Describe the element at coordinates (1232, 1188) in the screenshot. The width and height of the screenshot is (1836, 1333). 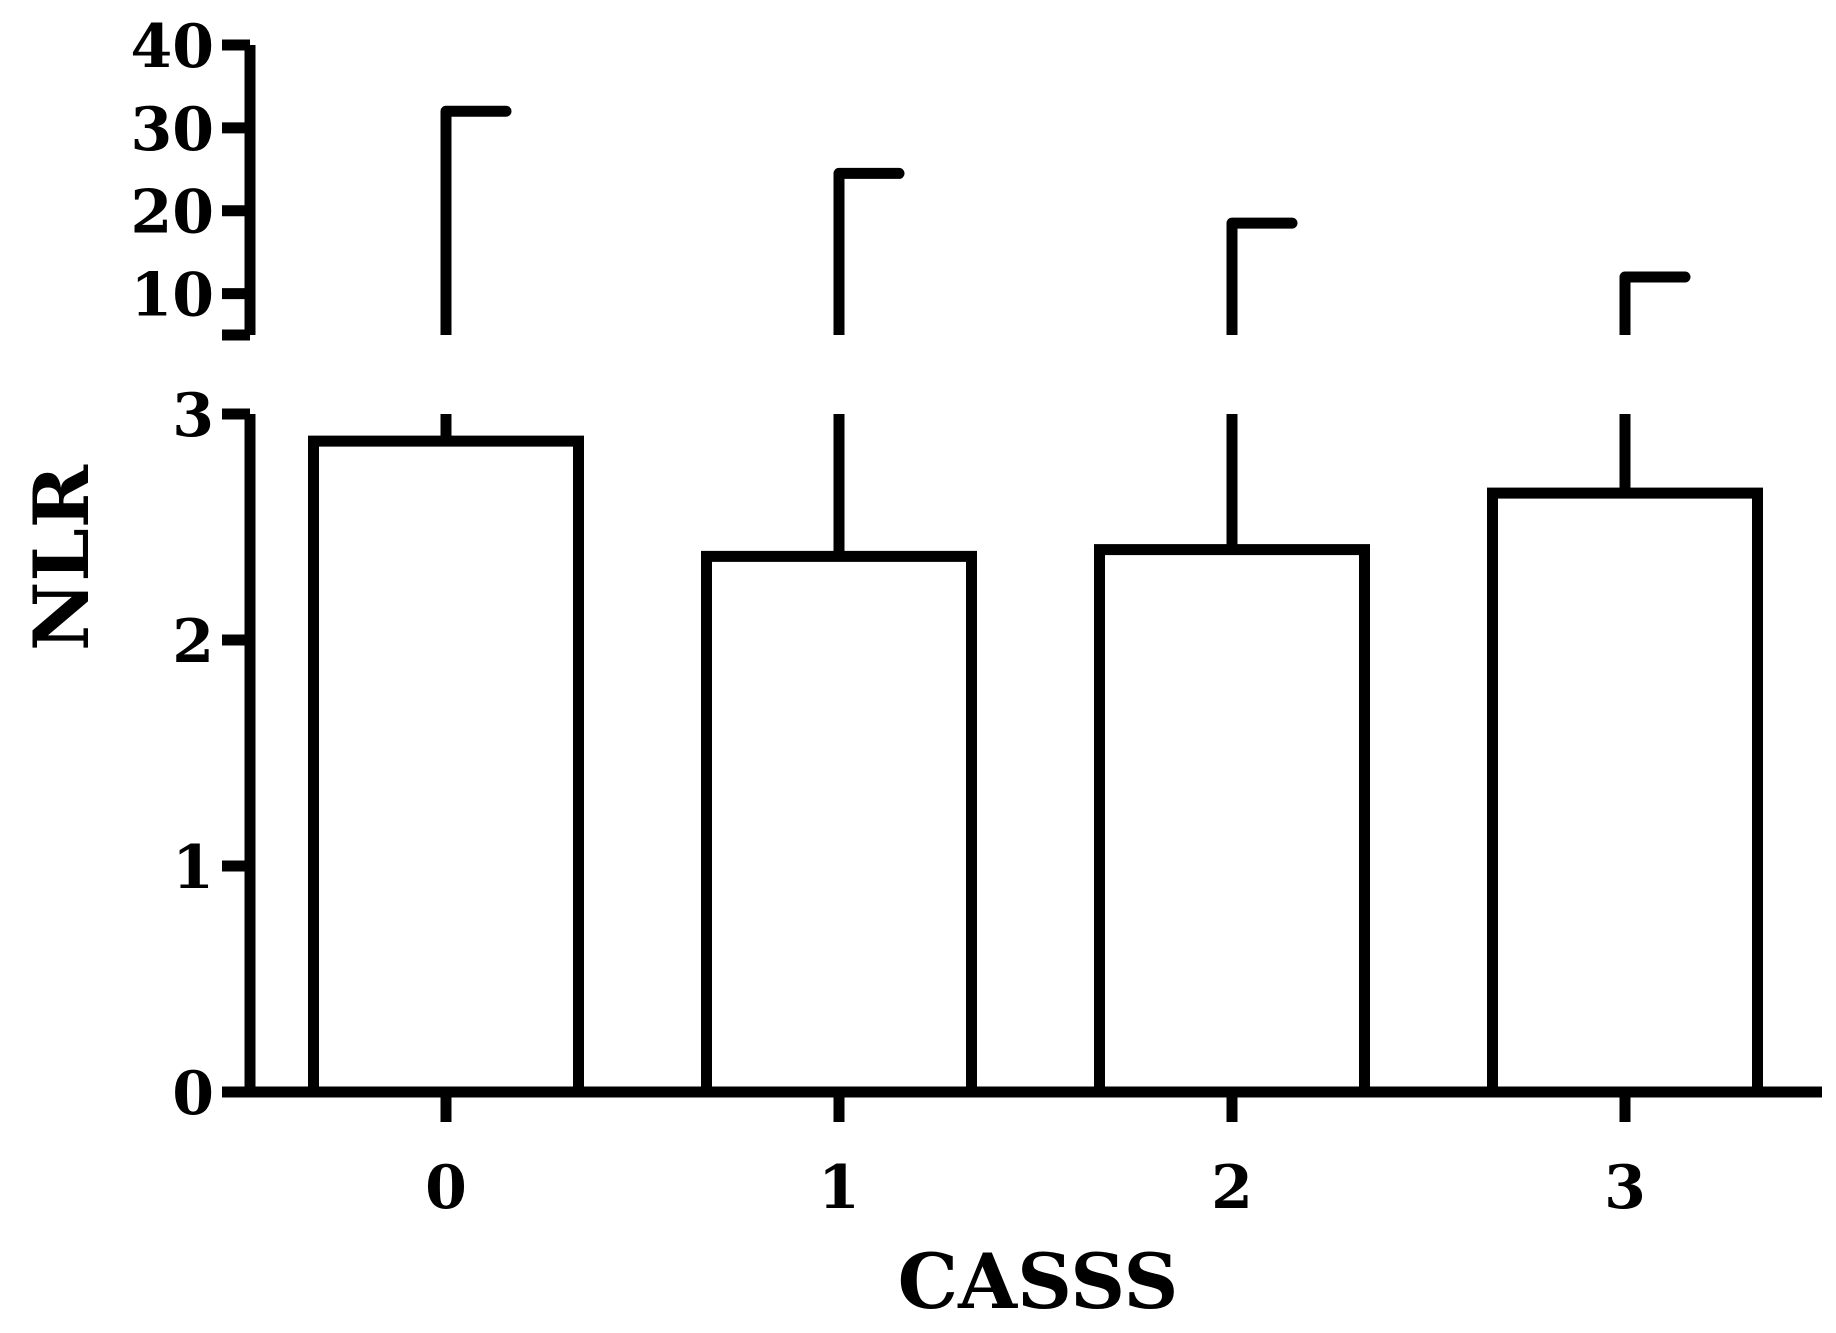
I see `x-tick-label-2: 2` at that location.